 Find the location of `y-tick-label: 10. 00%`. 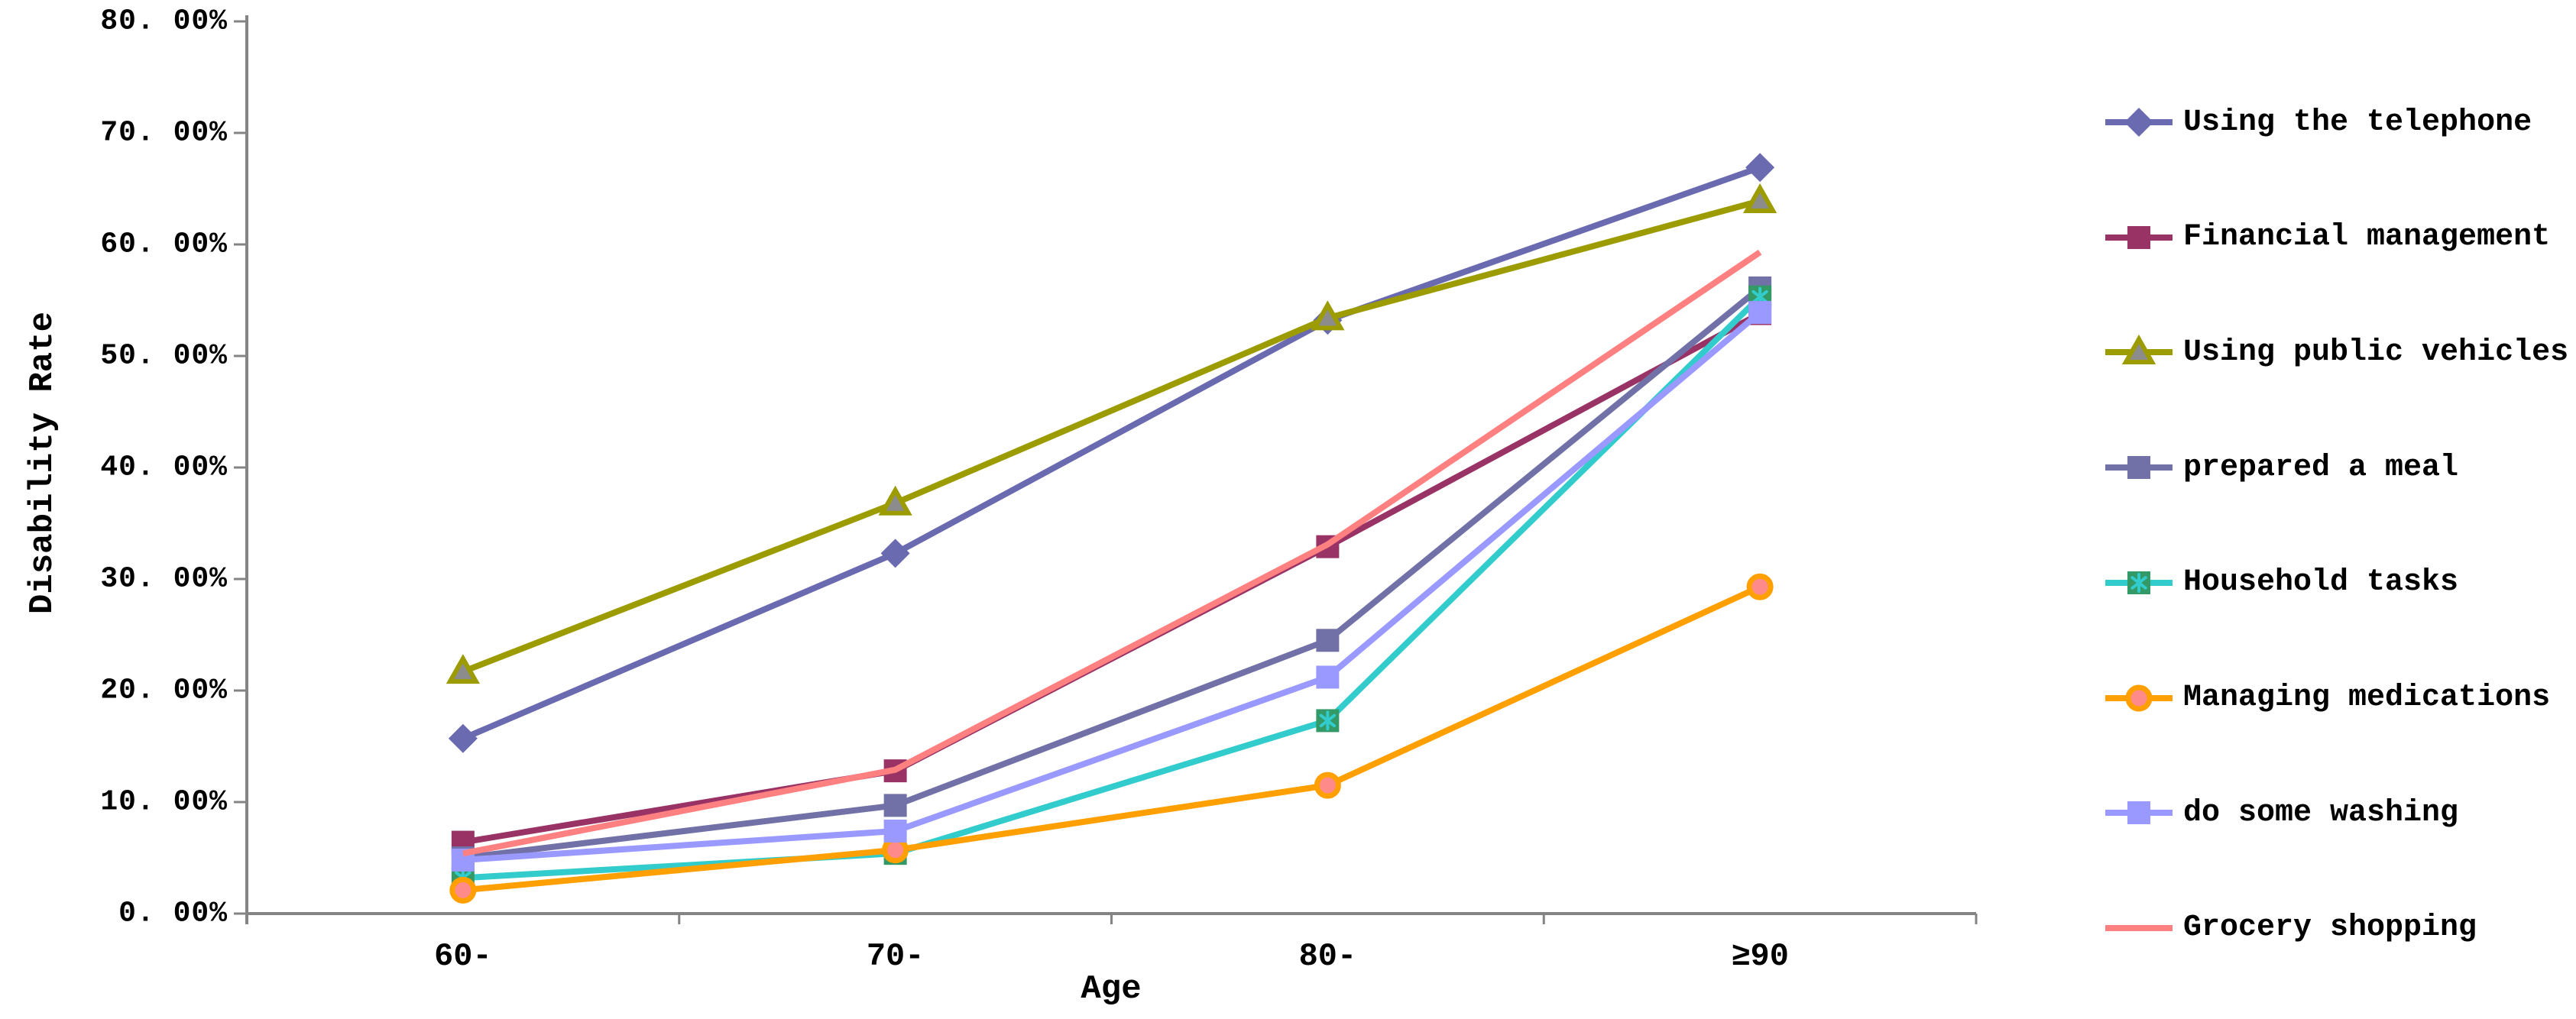

y-tick-label: 10. 00% is located at coordinates (164, 802).